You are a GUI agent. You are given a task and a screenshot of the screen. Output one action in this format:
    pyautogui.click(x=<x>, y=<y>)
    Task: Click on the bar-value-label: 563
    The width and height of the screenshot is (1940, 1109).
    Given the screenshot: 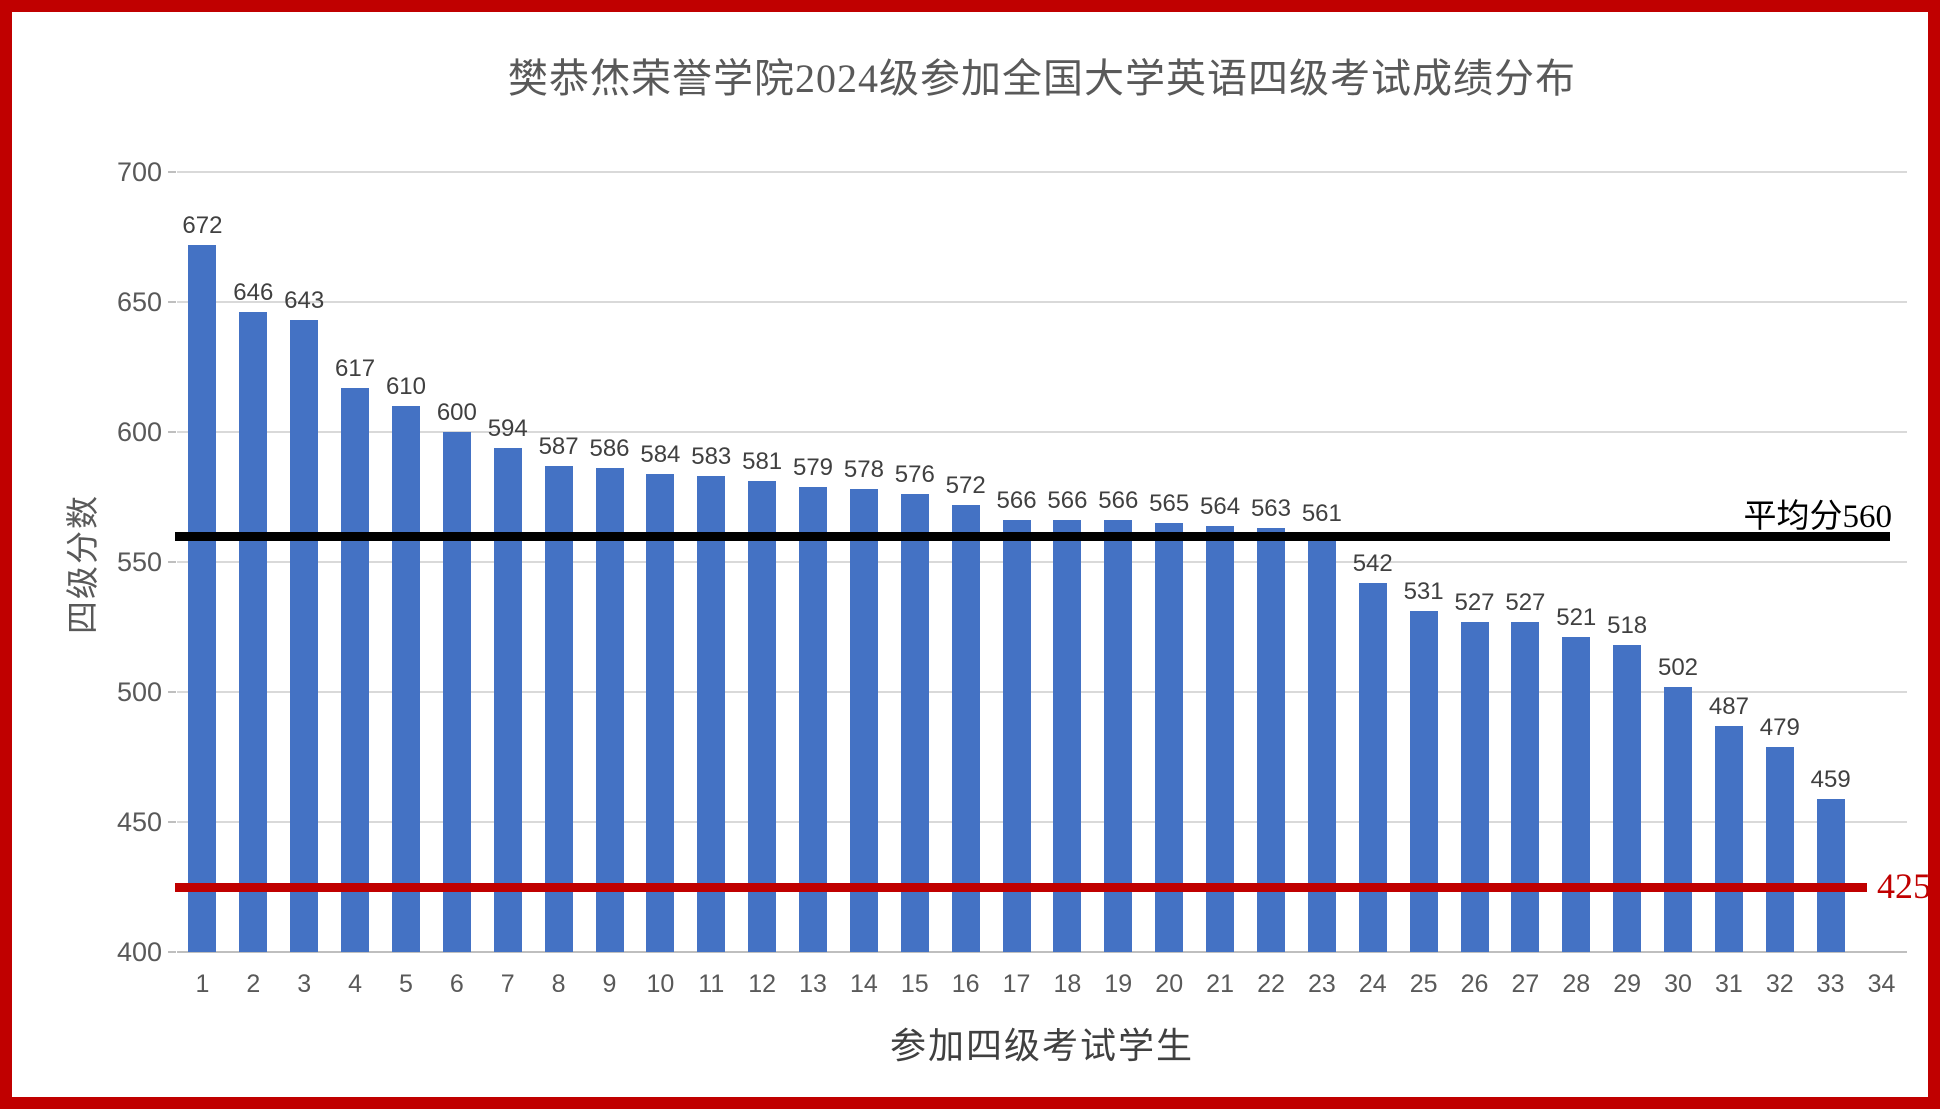 What is the action you would take?
    pyautogui.click(x=1270, y=509)
    